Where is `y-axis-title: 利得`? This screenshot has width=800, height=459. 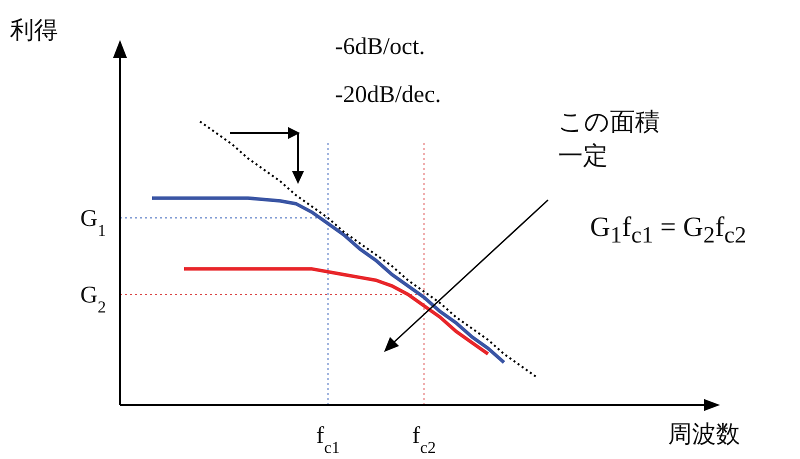
y-axis-title: 利得 is located at coordinates (34, 30).